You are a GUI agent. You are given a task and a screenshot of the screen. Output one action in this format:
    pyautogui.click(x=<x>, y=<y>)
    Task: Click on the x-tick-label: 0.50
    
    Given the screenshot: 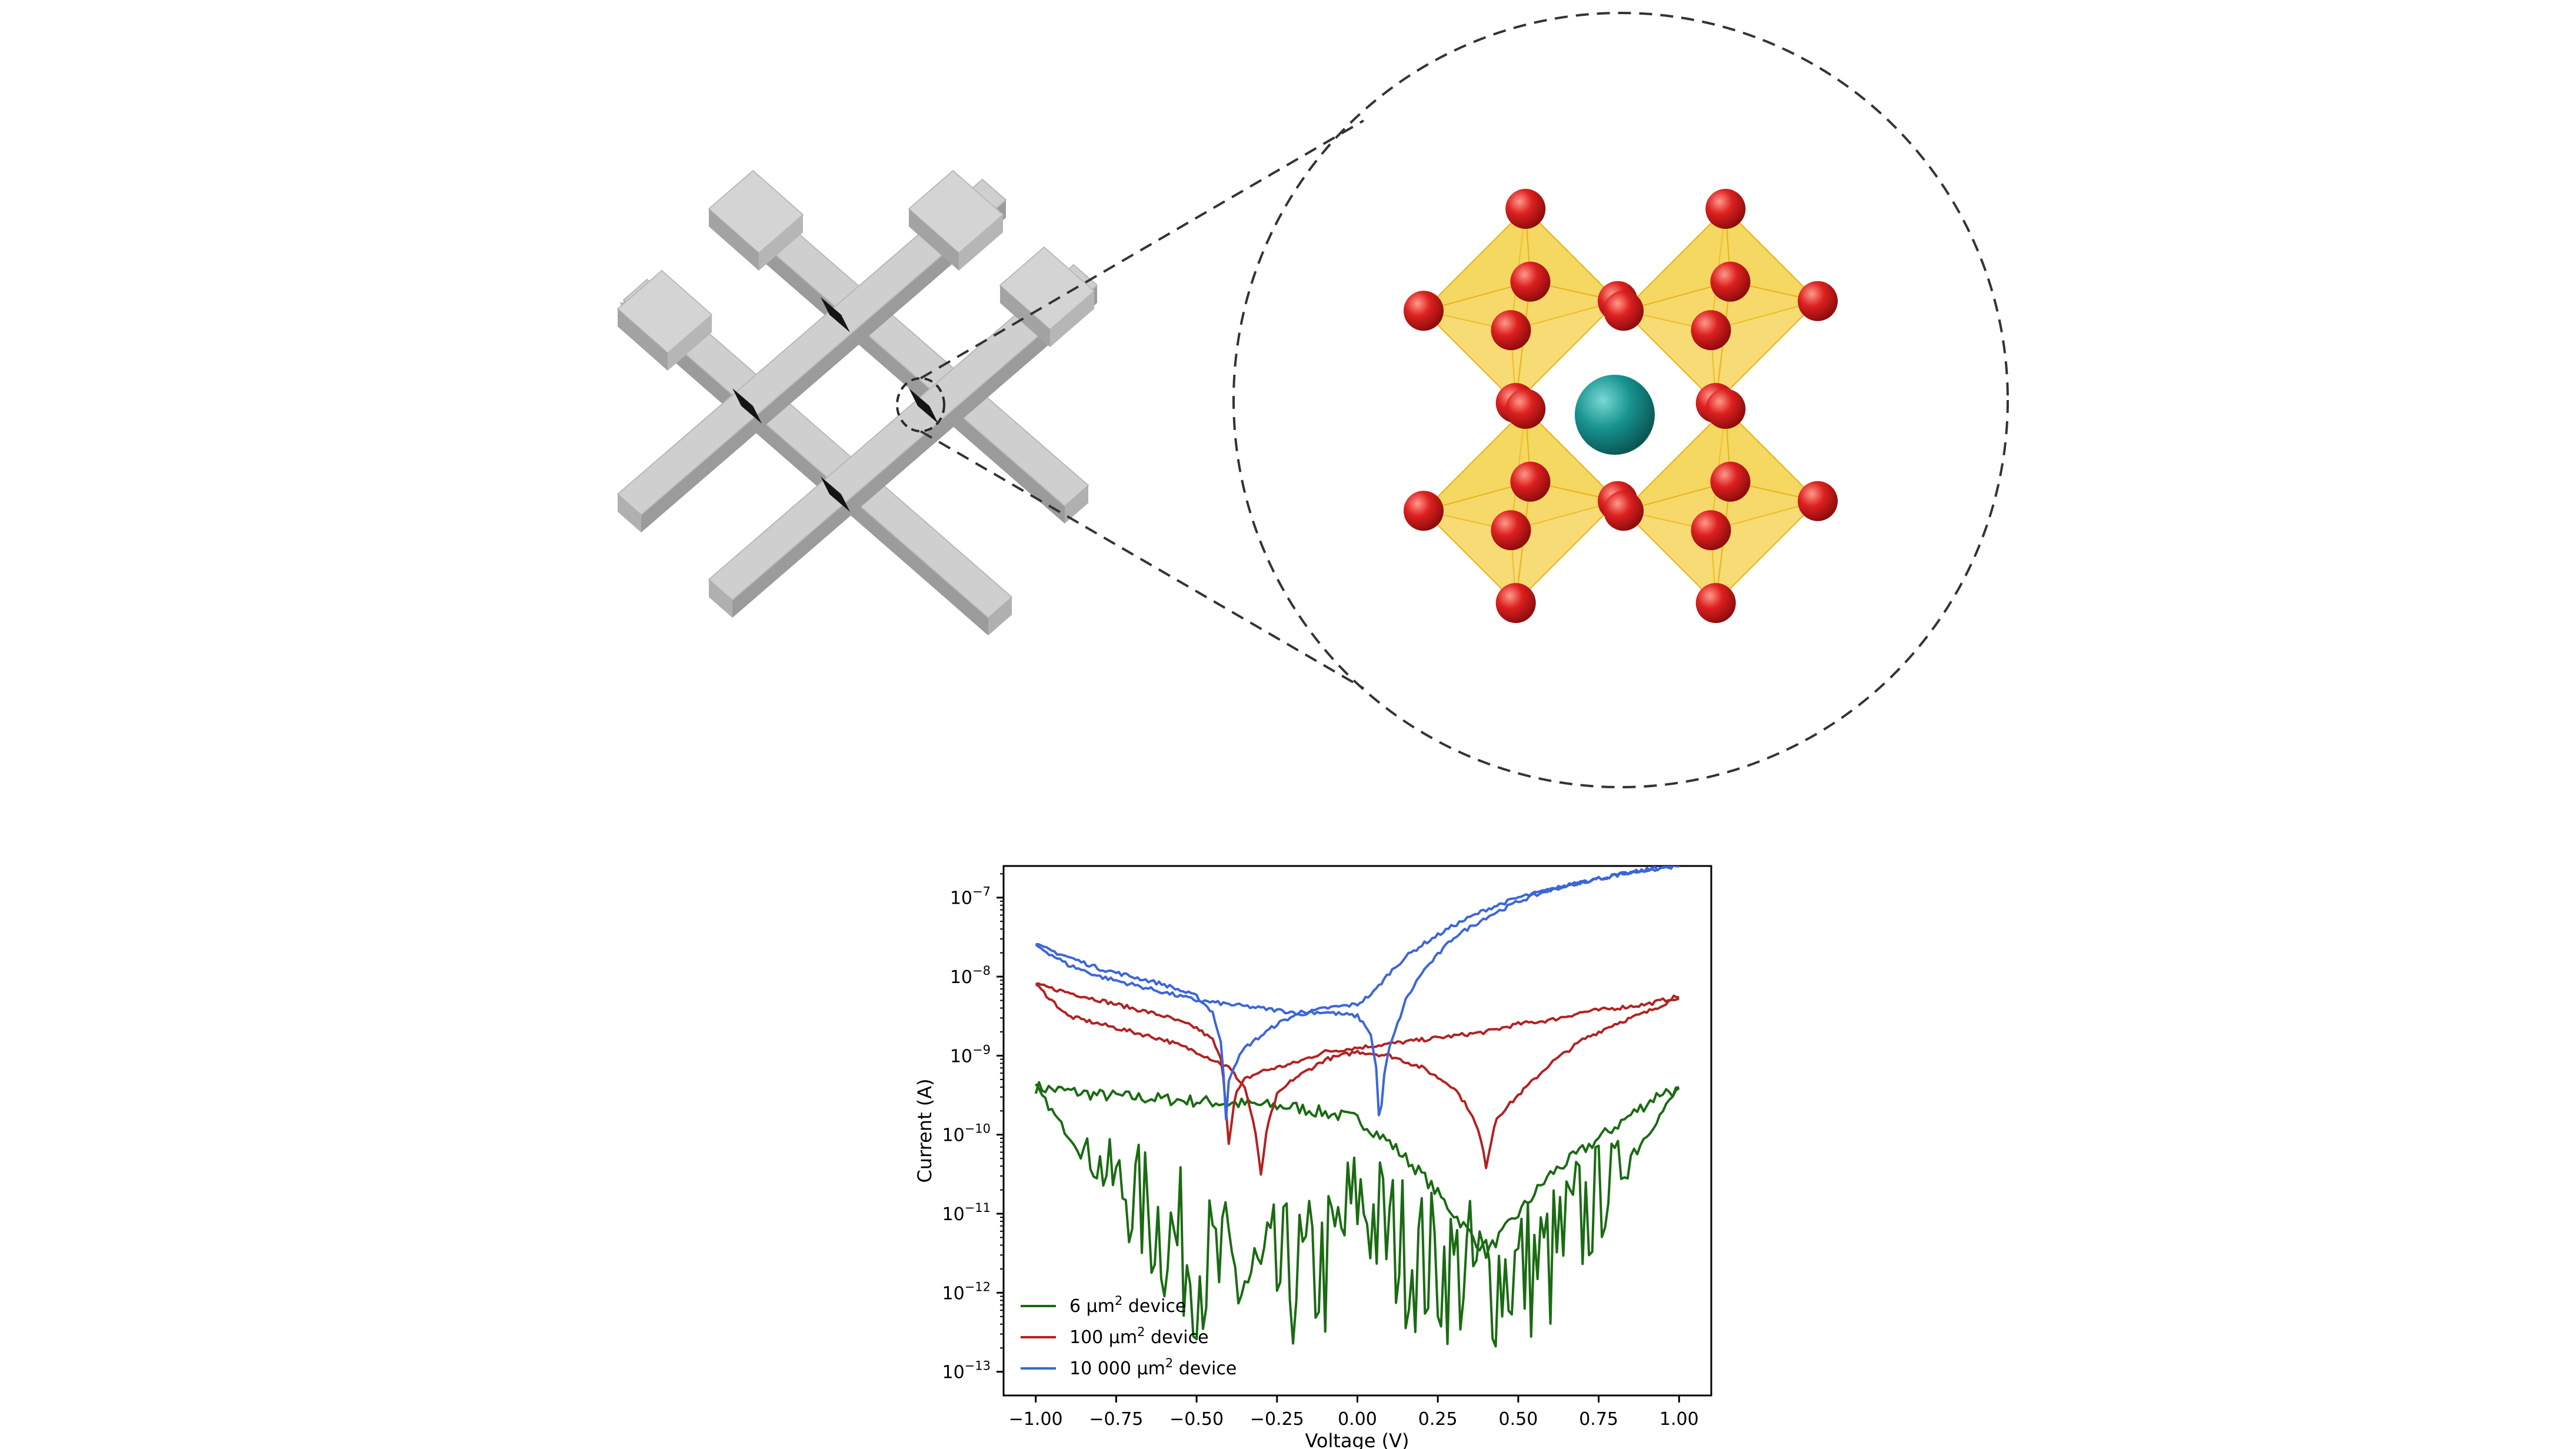 What is the action you would take?
    pyautogui.click(x=1518, y=1419)
    